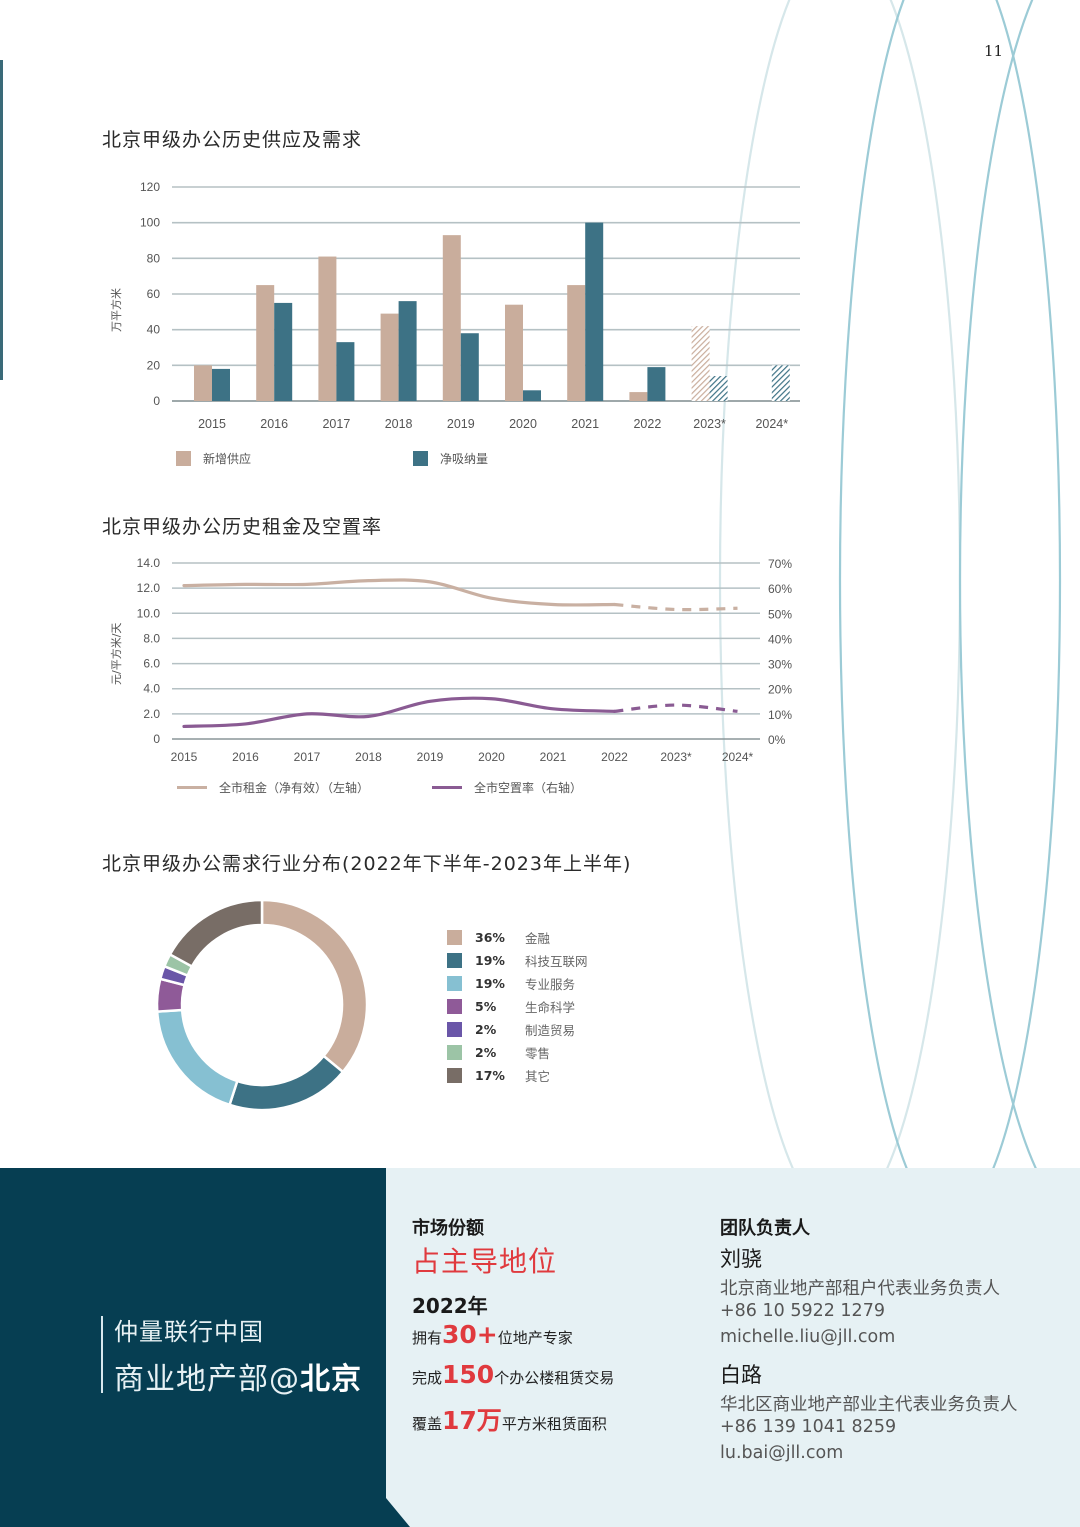 The width and height of the screenshot is (1080, 1527). I want to click on svg-text: 40%, so click(780, 639).